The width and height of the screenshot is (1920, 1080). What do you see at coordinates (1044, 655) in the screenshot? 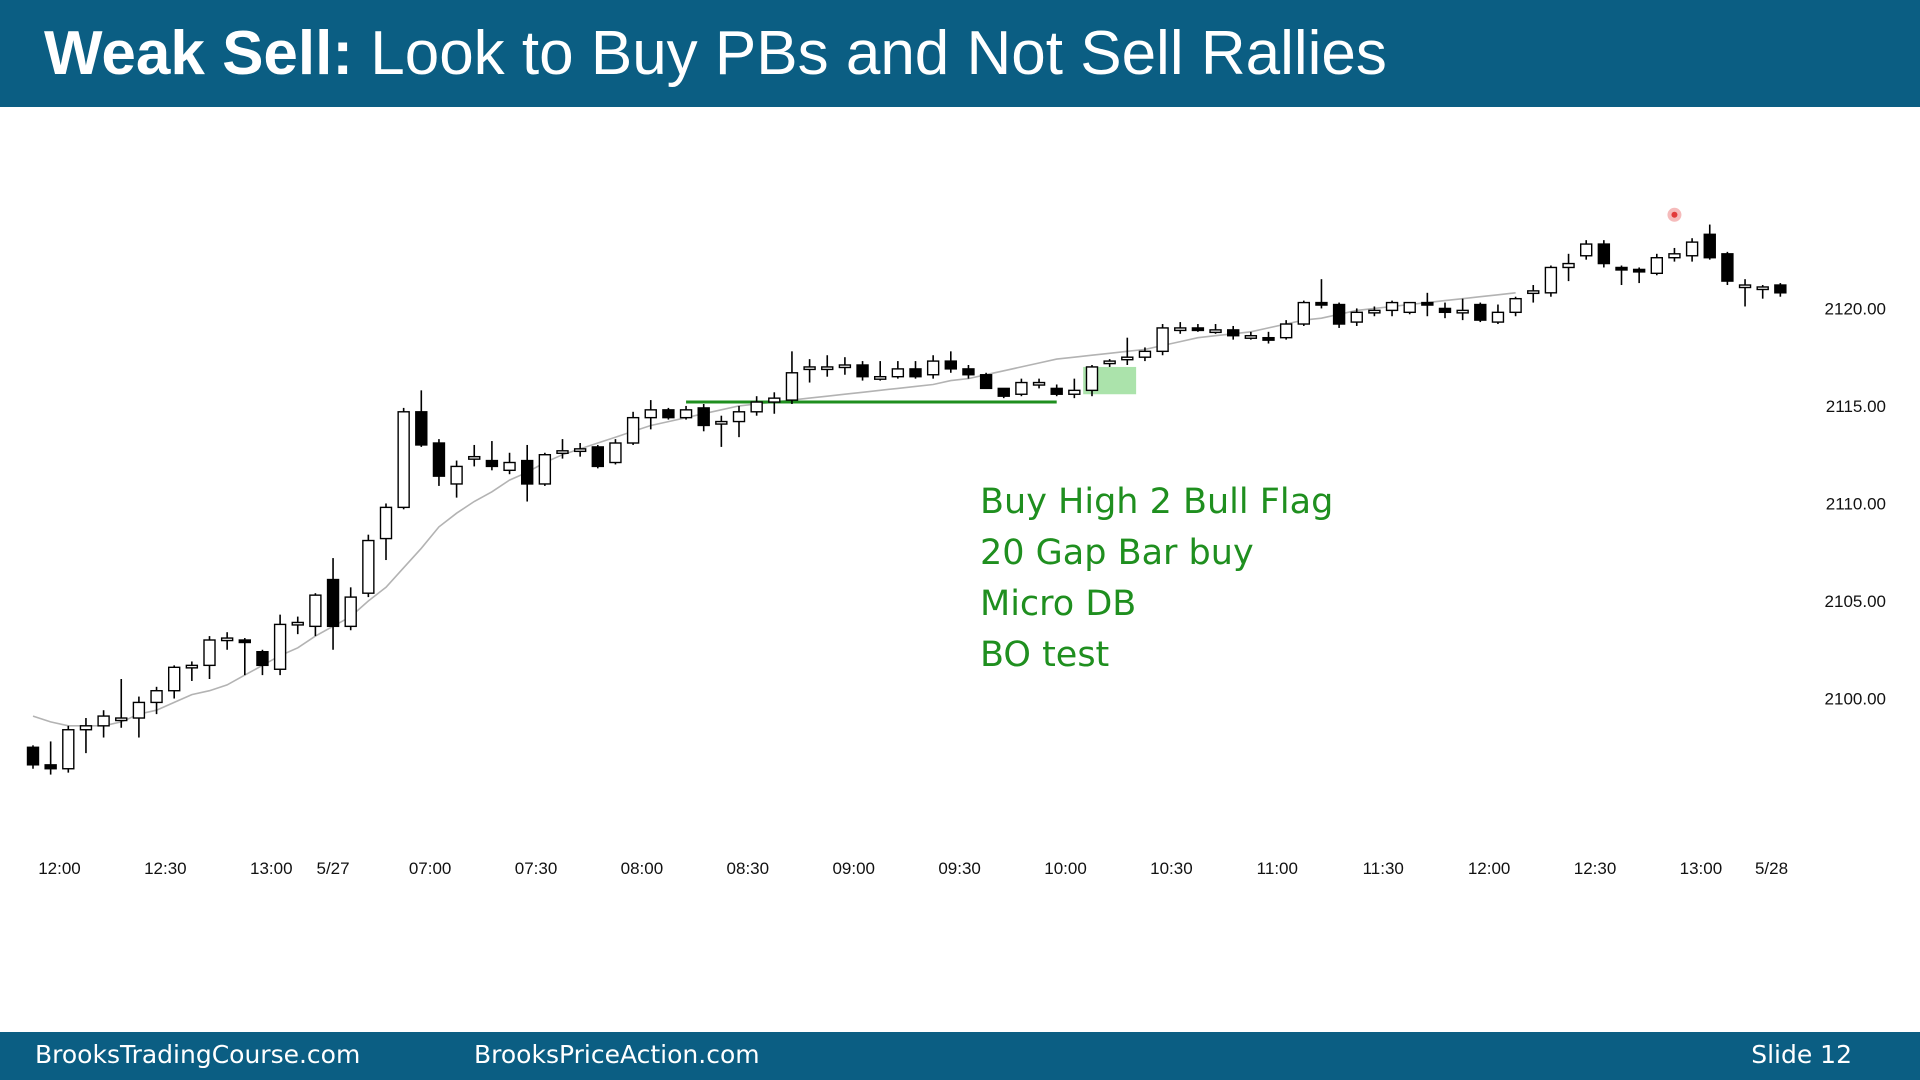
I see `annotation-line: BO test` at bounding box center [1044, 655].